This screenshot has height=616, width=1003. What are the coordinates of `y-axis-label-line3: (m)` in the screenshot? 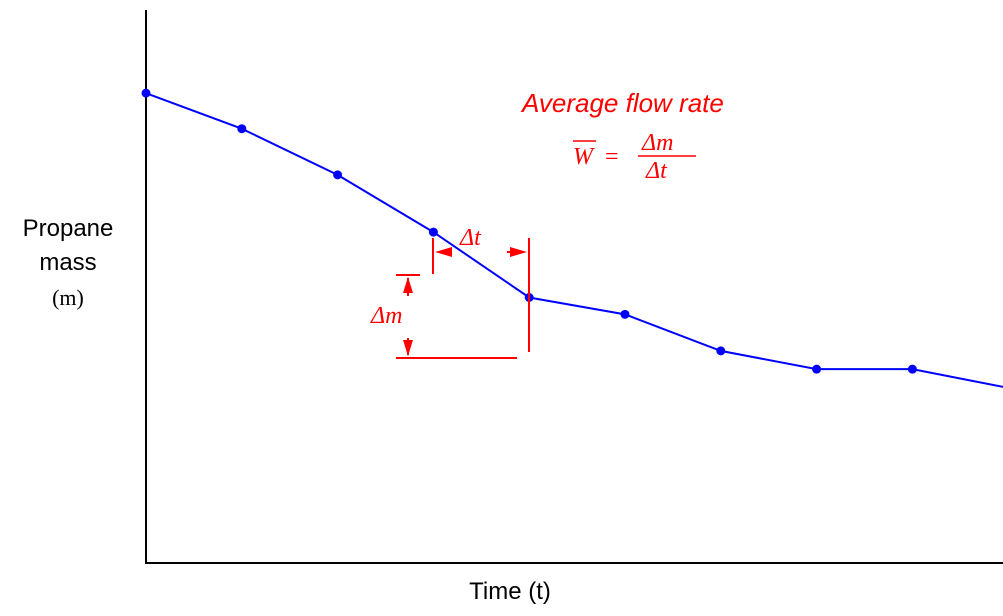 It's located at (68, 297).